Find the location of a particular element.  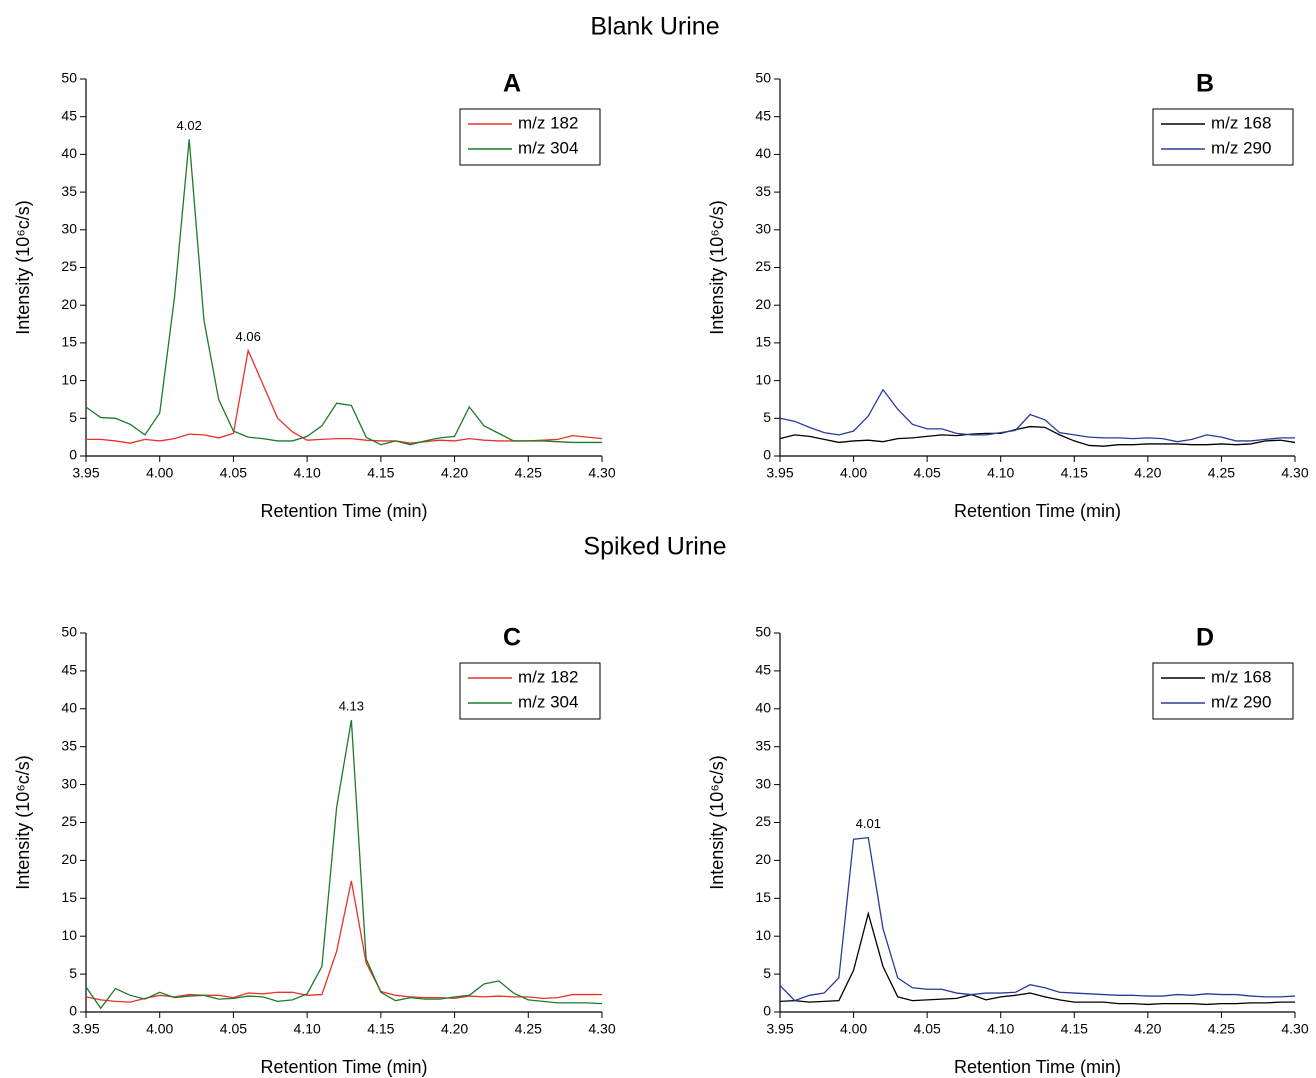

panel-letter: D is located at coordinates (1205, 638).